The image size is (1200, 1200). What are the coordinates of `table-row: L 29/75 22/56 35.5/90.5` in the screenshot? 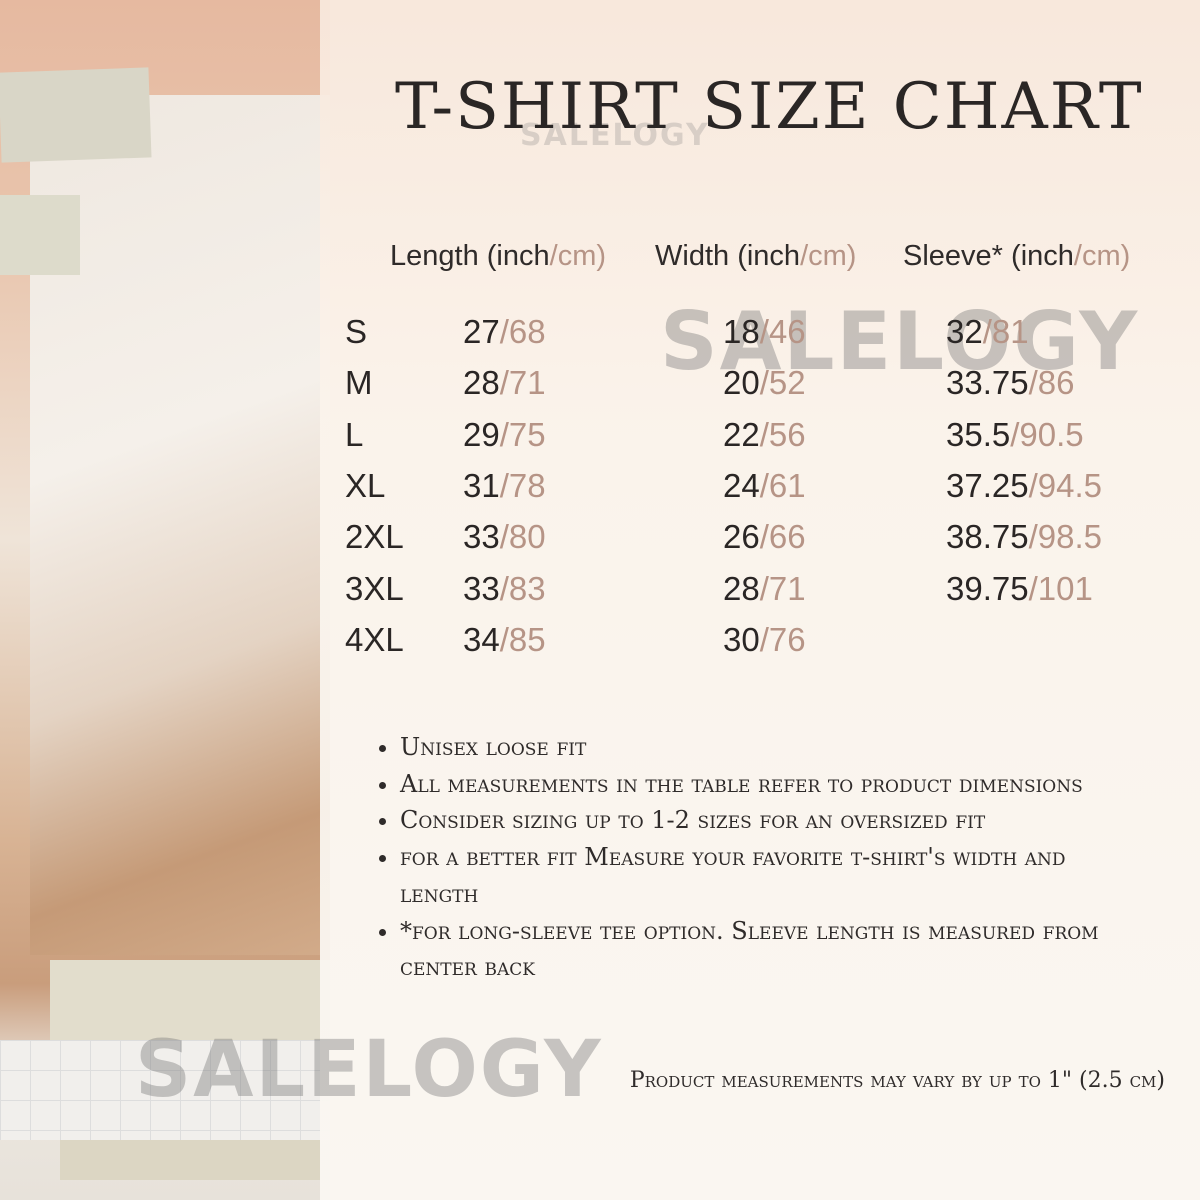 It's located at (600, 441).